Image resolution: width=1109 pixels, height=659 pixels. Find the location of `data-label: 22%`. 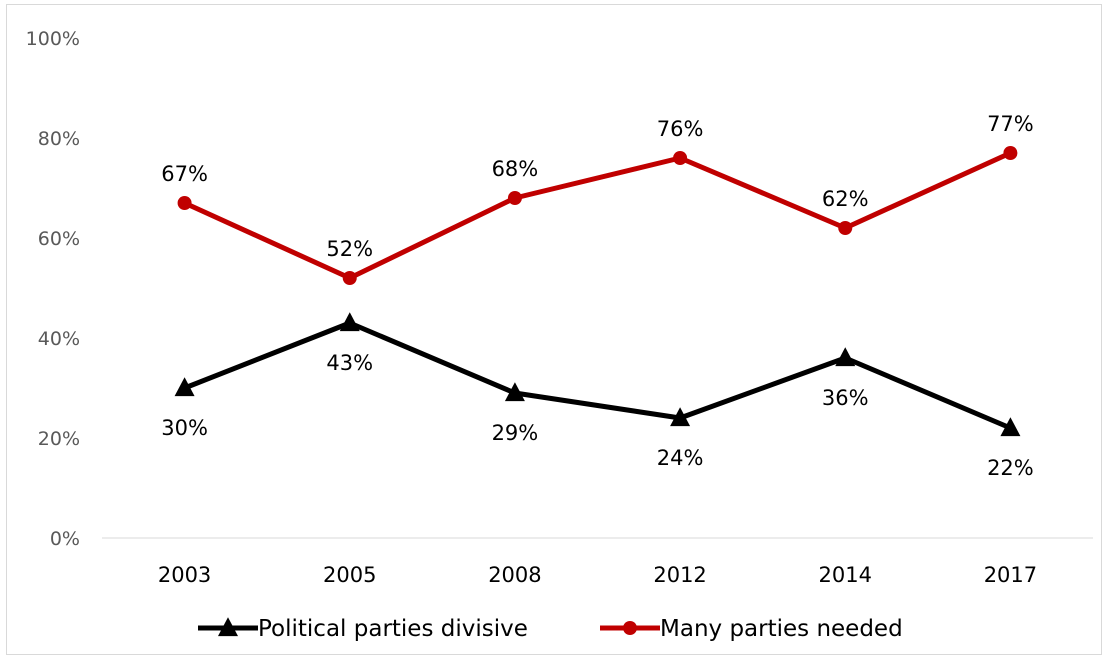

data-label: 22% is located at coordinates (1010, 468).